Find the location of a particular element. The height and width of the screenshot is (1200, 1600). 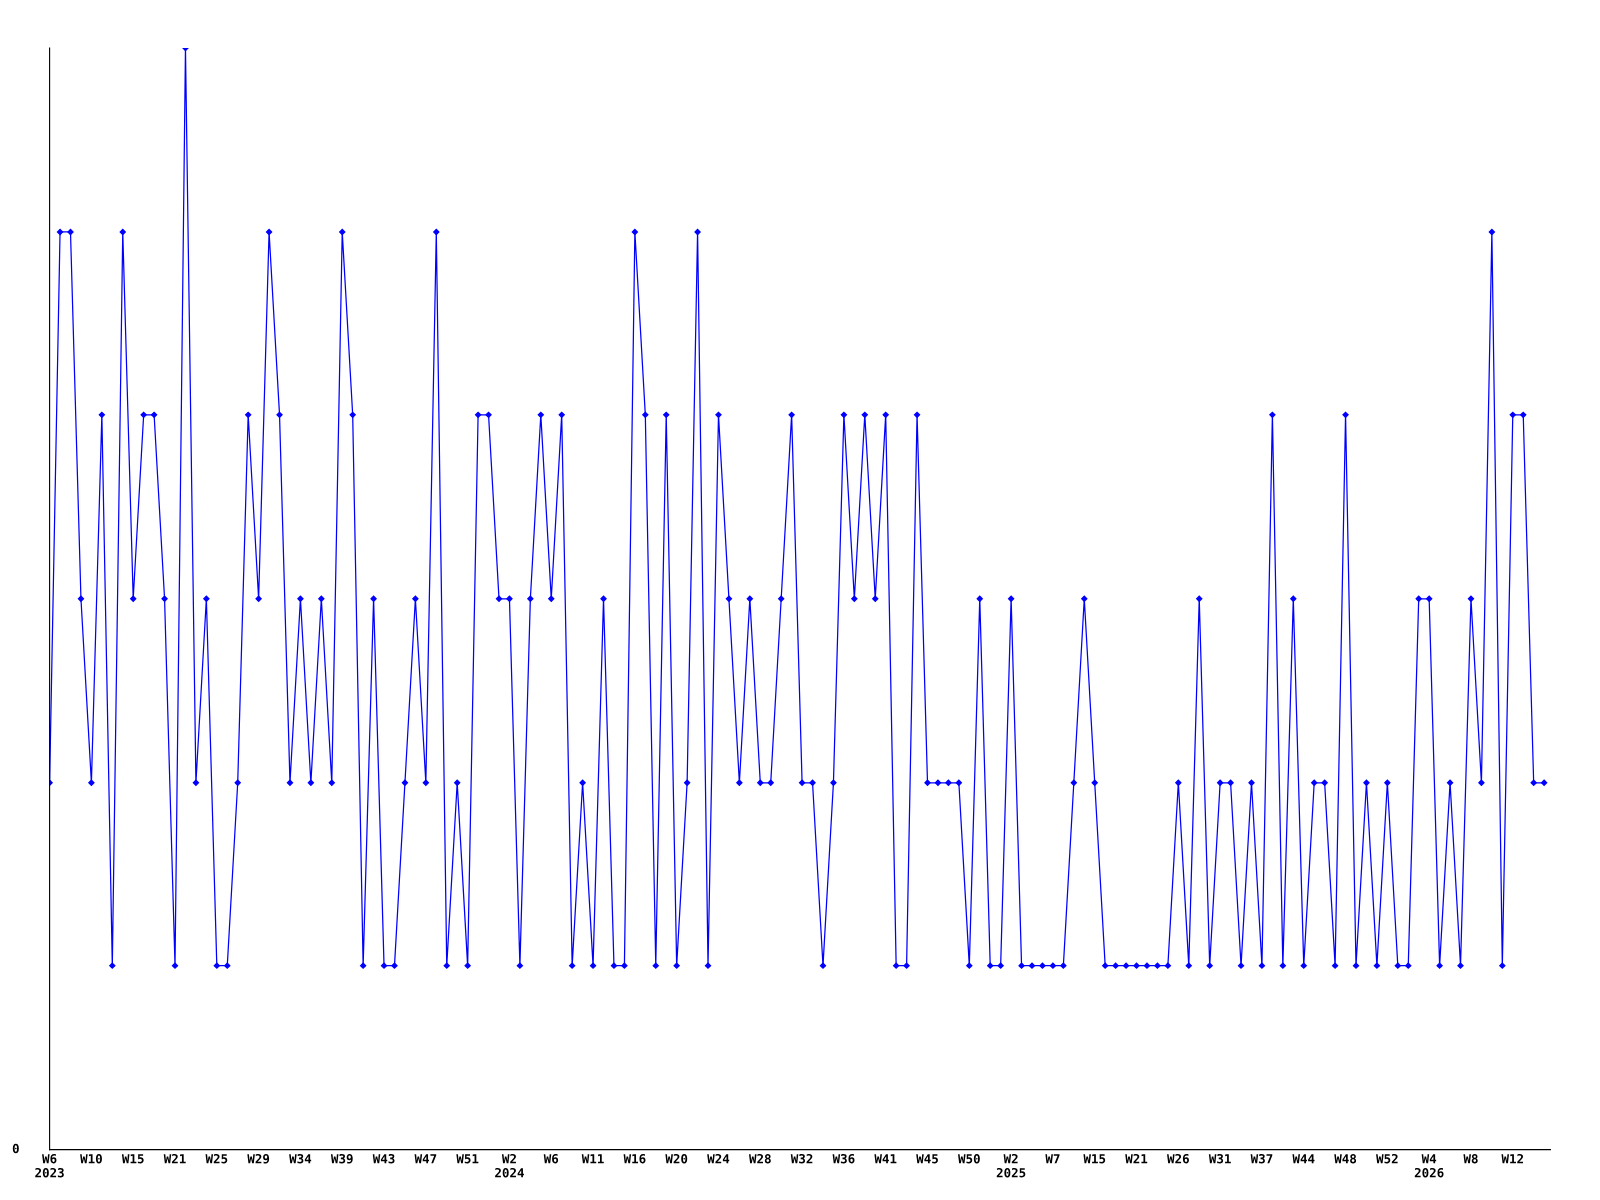

x-tick-label: W6 is located at coordinates (551, 1159).